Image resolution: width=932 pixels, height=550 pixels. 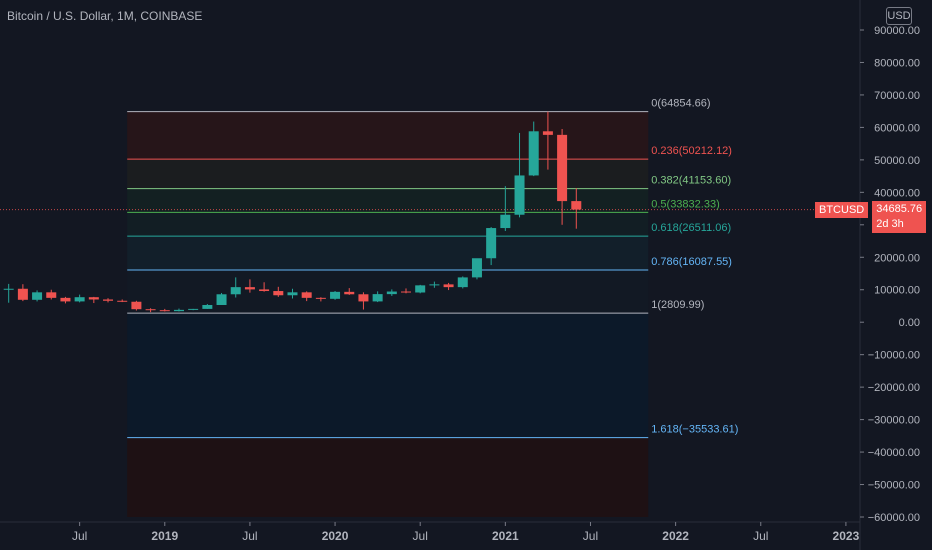 I want to click on y-tick-label: −10000.00, so click(x=894, y=356).